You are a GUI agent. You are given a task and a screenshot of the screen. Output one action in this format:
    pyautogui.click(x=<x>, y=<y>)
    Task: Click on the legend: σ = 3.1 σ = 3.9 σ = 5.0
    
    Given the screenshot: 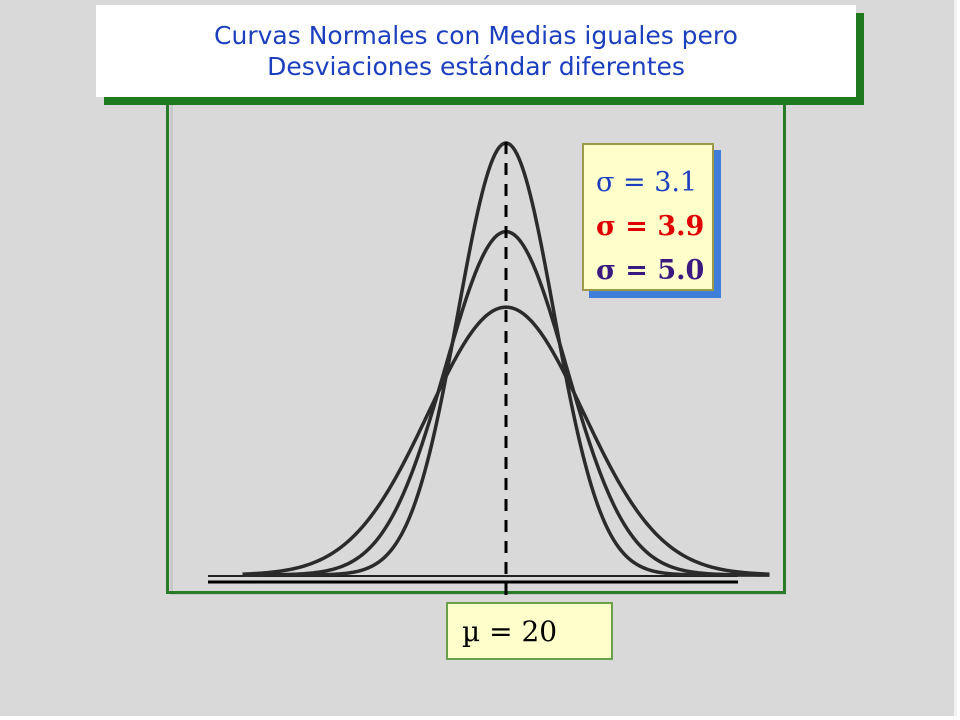 What is the action you would take?
    pyautogui.click(x=648, y=217)
    